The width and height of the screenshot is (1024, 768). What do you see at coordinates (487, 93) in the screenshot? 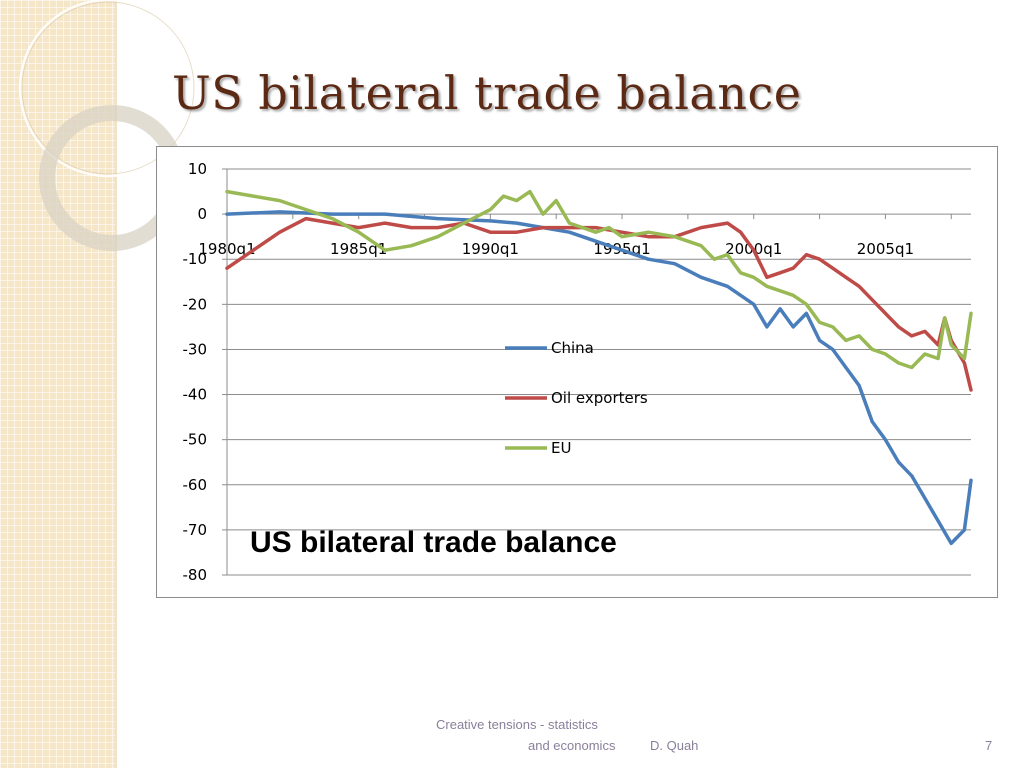
I see `slide-title: US bilateral trade balance` at bounding box center [487, 93].